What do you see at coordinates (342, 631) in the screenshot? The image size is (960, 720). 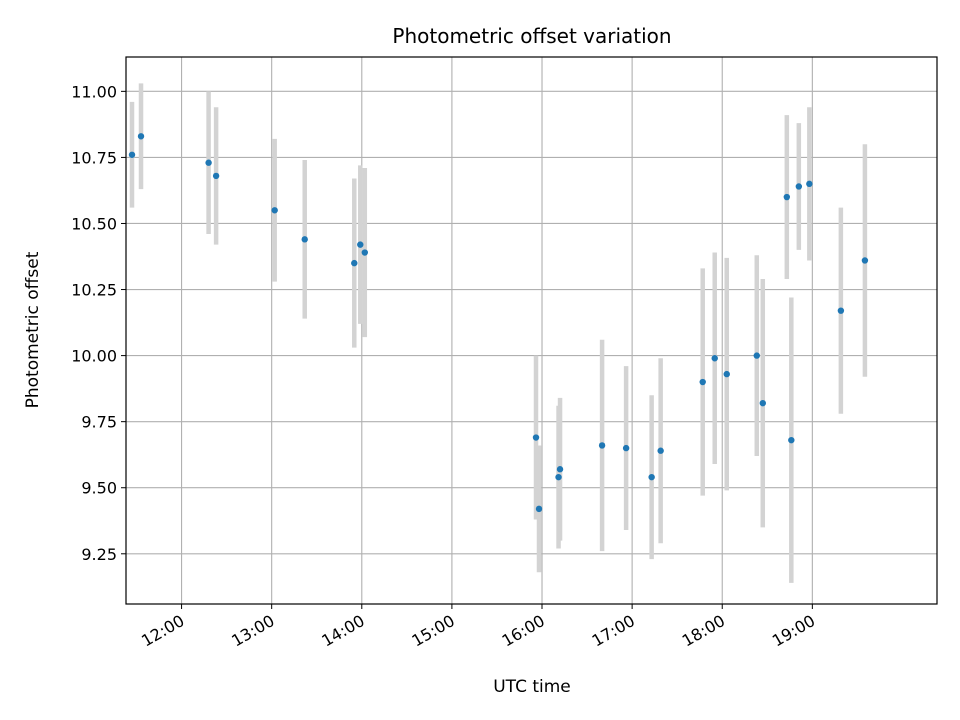 I see `x-tick-label: 14:00` at bounding box center [342, 631].